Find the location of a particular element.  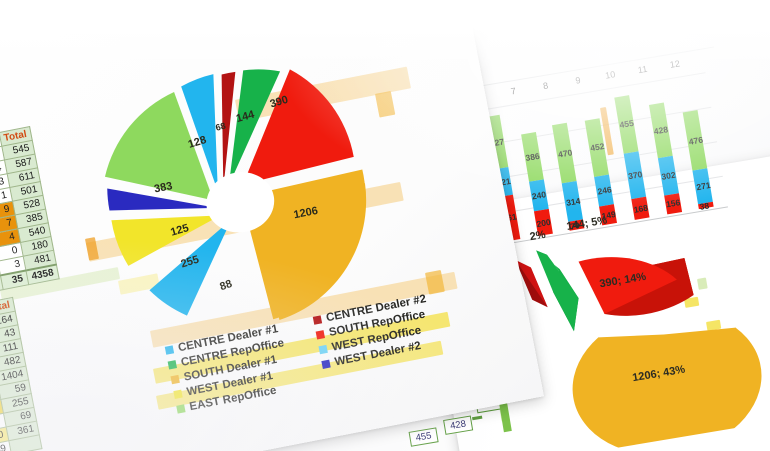

bar-column: 476 271 38 is located at coordinates (698, 160).